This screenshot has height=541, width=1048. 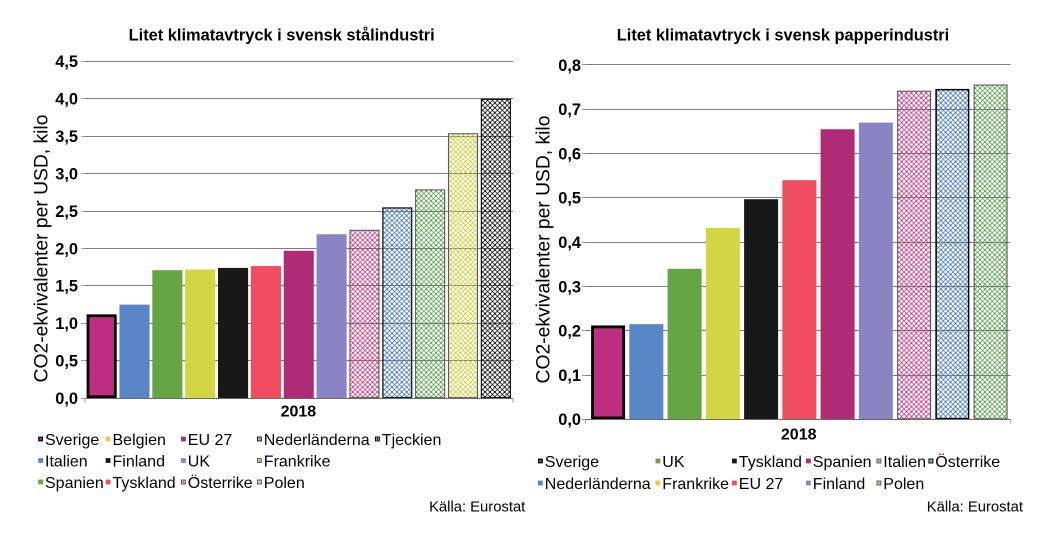 I want to click on svg-text: 2,5, so click(x=66, y=212).